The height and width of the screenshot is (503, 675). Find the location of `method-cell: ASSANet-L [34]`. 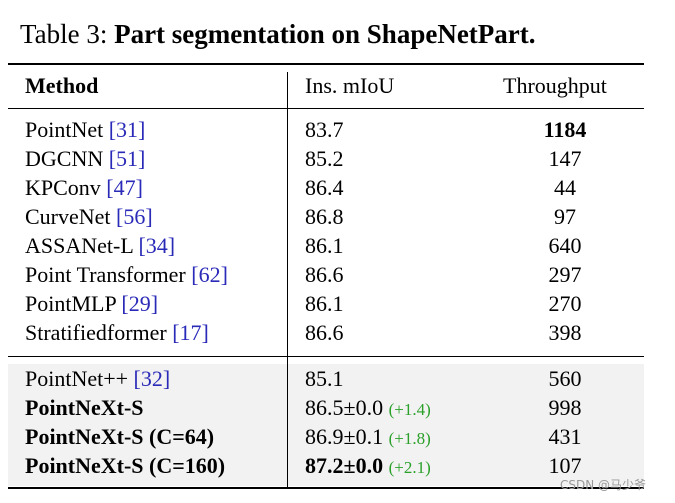

method-cell: ASSANet-L [34] is located at coordinates (100, 246).